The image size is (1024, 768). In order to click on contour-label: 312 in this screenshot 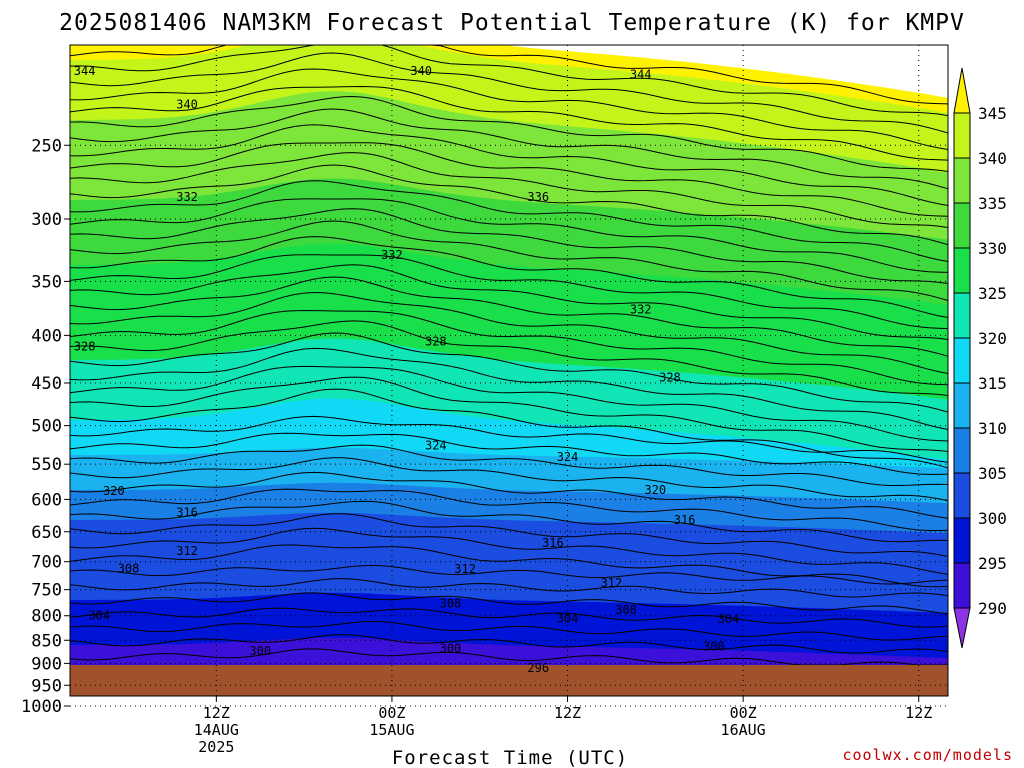, I will do `click(187, 551)`.